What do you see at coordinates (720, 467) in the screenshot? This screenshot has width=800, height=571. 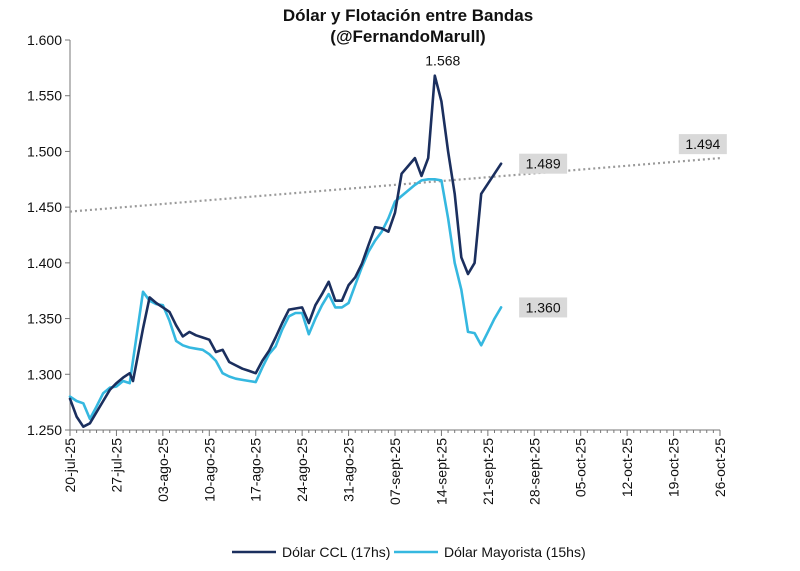 I see `x-tick-label: 26-oct-25` at bounding box center [720, 467].